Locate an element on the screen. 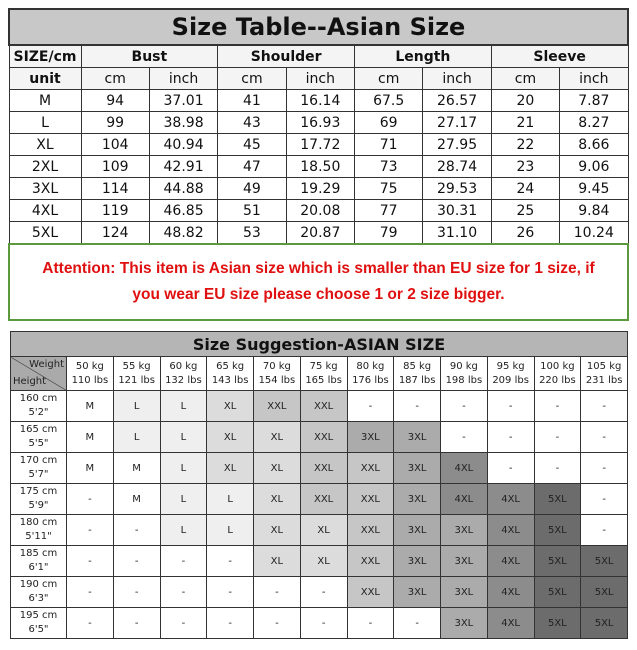  measurement-cell: 51 is located at coordinates (252, 210).